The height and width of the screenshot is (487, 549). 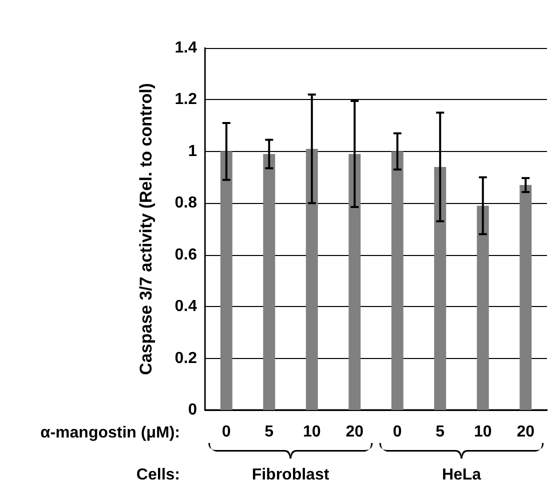 What do you see at coordinates (186, 255) in the screenshot?
I see `y-tick-label: 0.6` at bounding box center [186, 255].